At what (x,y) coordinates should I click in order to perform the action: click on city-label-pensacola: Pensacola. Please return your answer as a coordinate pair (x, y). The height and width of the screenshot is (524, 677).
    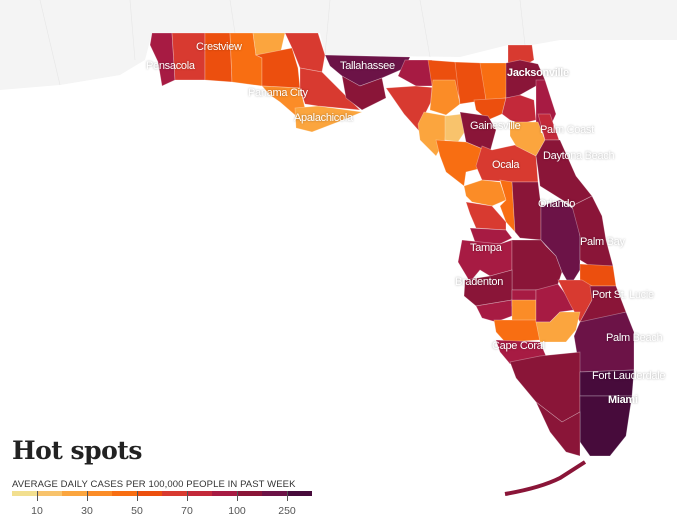
    Looking at the image, I should click on (170, 66).